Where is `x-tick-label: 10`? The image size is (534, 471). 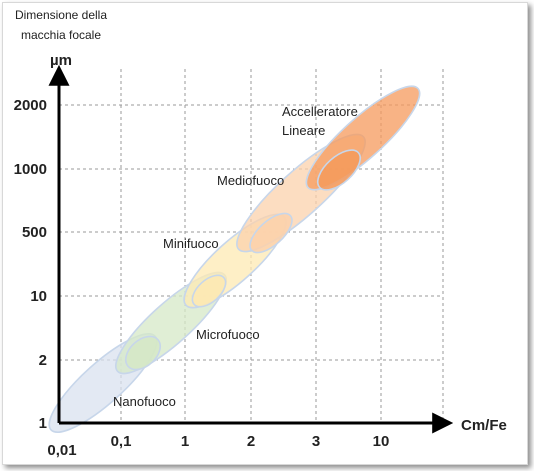
x-tick-label: 10 is located at coordinates (381, 441).